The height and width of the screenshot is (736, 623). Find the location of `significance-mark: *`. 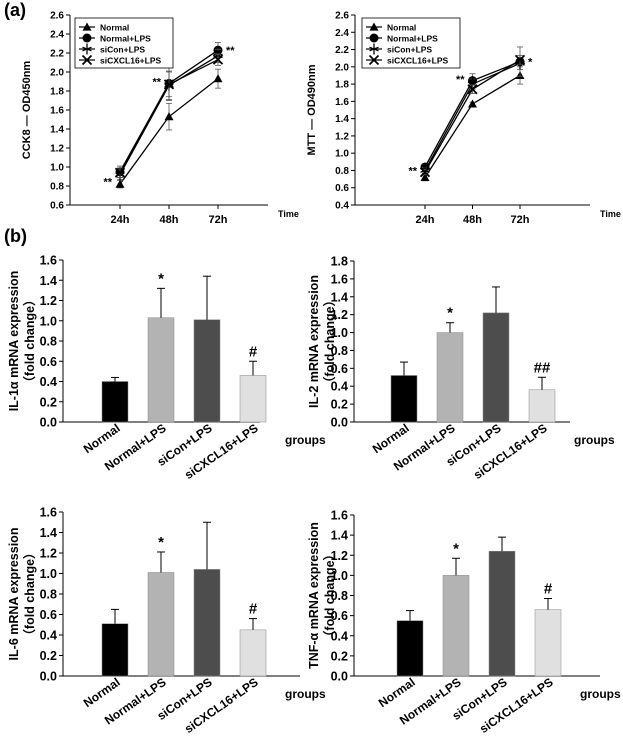

significance-mark: * is located at coordinates (161, 278).